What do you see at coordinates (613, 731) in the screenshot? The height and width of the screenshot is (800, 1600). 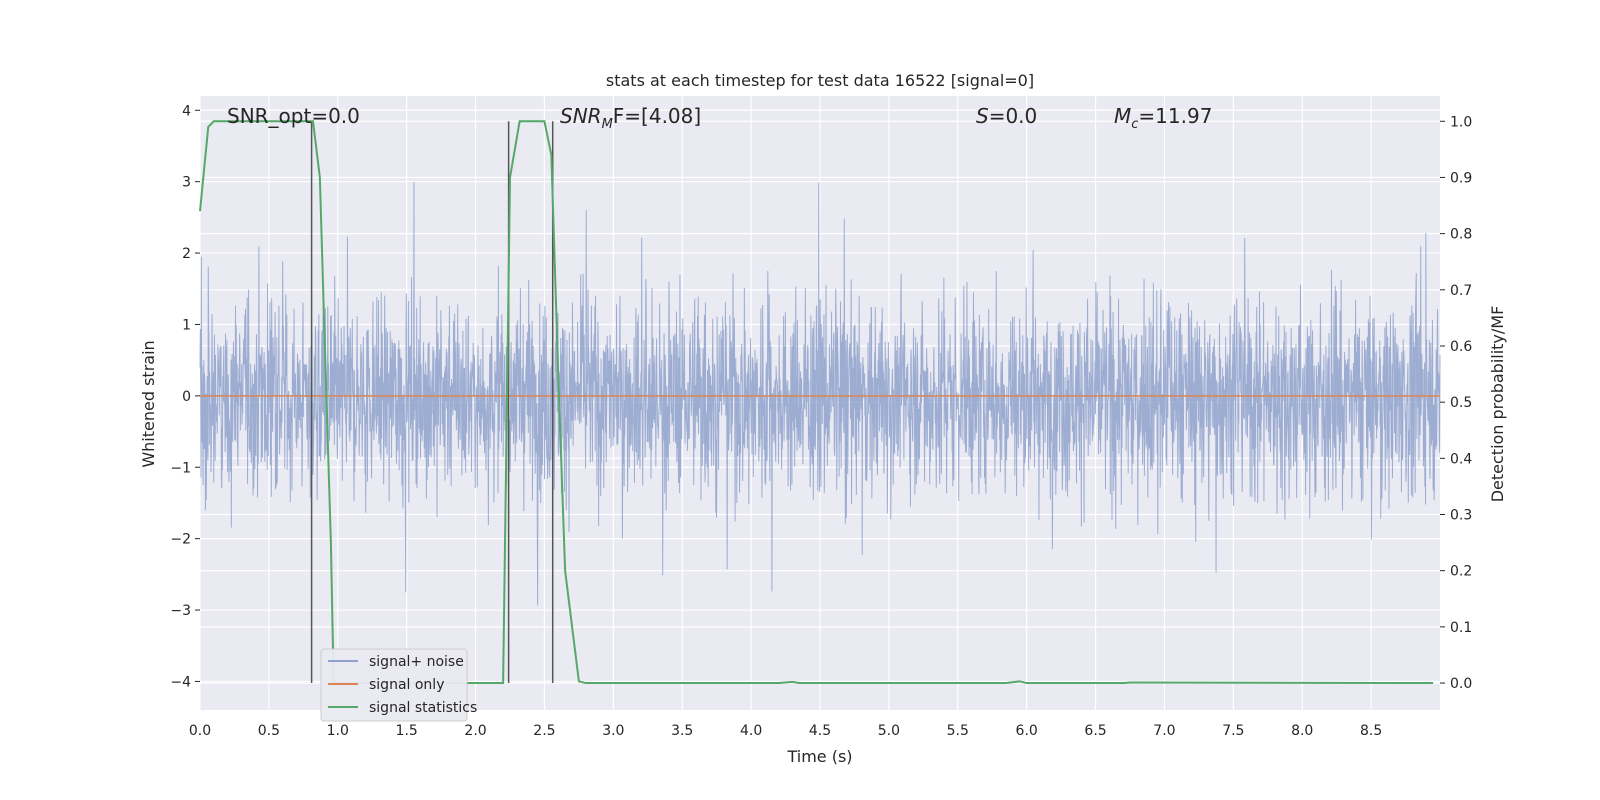 I see `x-tick-label: 3.0` at bounding box center [613, 731].